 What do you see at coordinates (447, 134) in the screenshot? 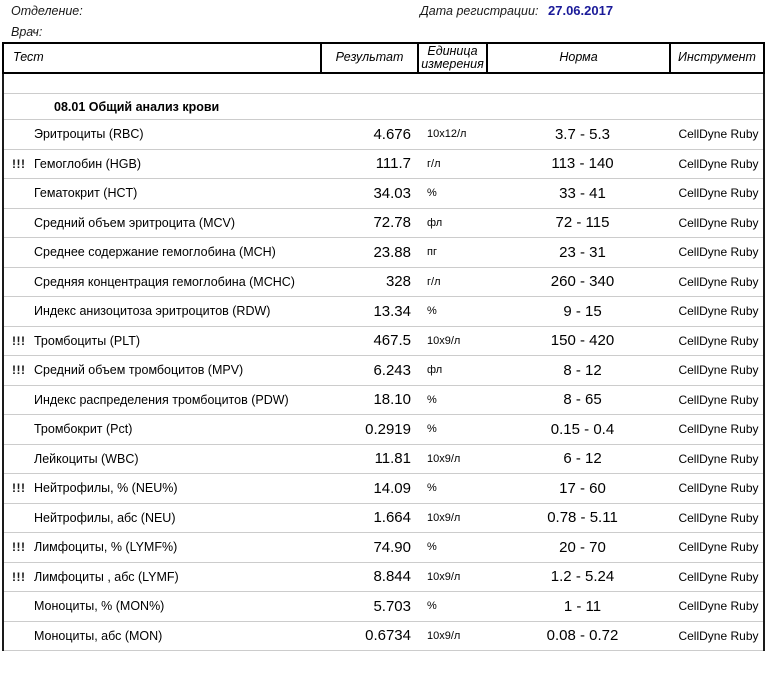
I see `unit-value: 10x12/л` at bounding box center [447, 134].